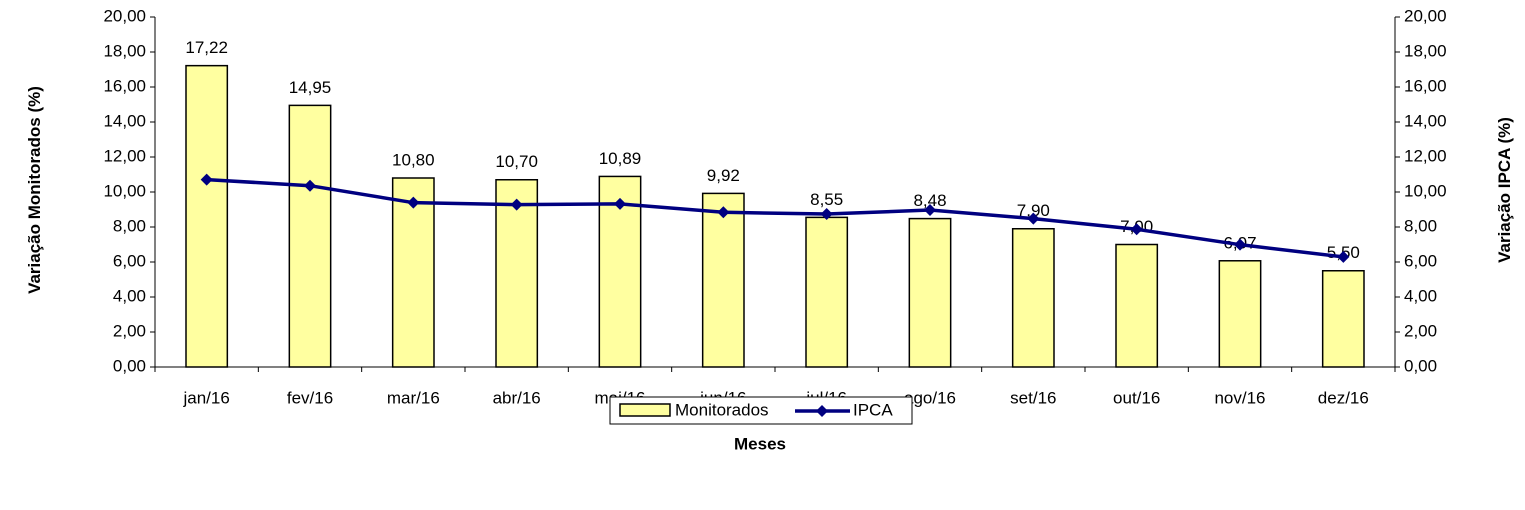  I want to click on legend-marker, so click(822, 411).